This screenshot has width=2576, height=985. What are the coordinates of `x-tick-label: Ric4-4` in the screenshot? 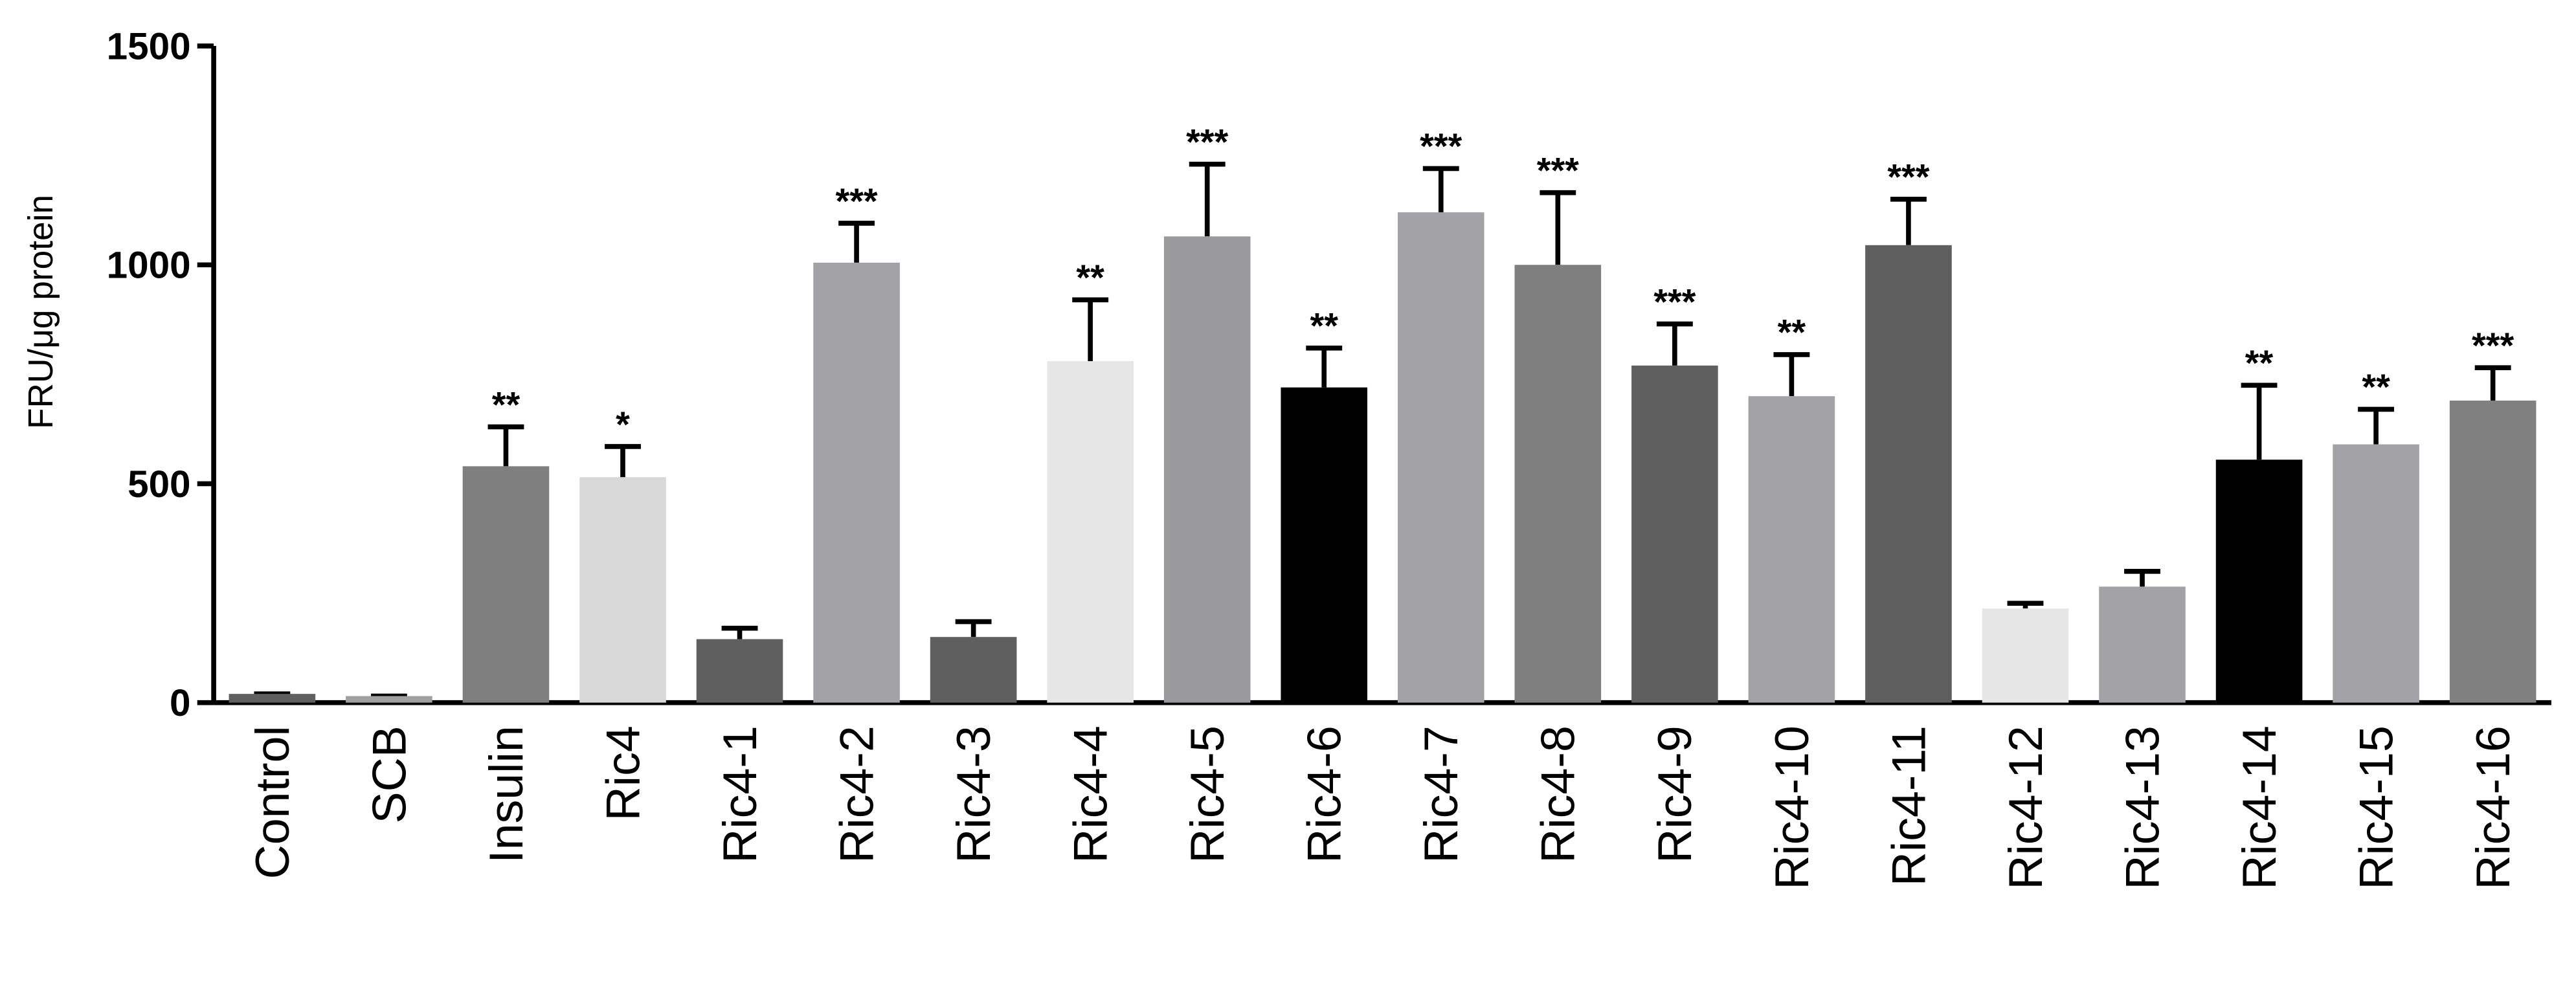 It's located at (1090, 794).